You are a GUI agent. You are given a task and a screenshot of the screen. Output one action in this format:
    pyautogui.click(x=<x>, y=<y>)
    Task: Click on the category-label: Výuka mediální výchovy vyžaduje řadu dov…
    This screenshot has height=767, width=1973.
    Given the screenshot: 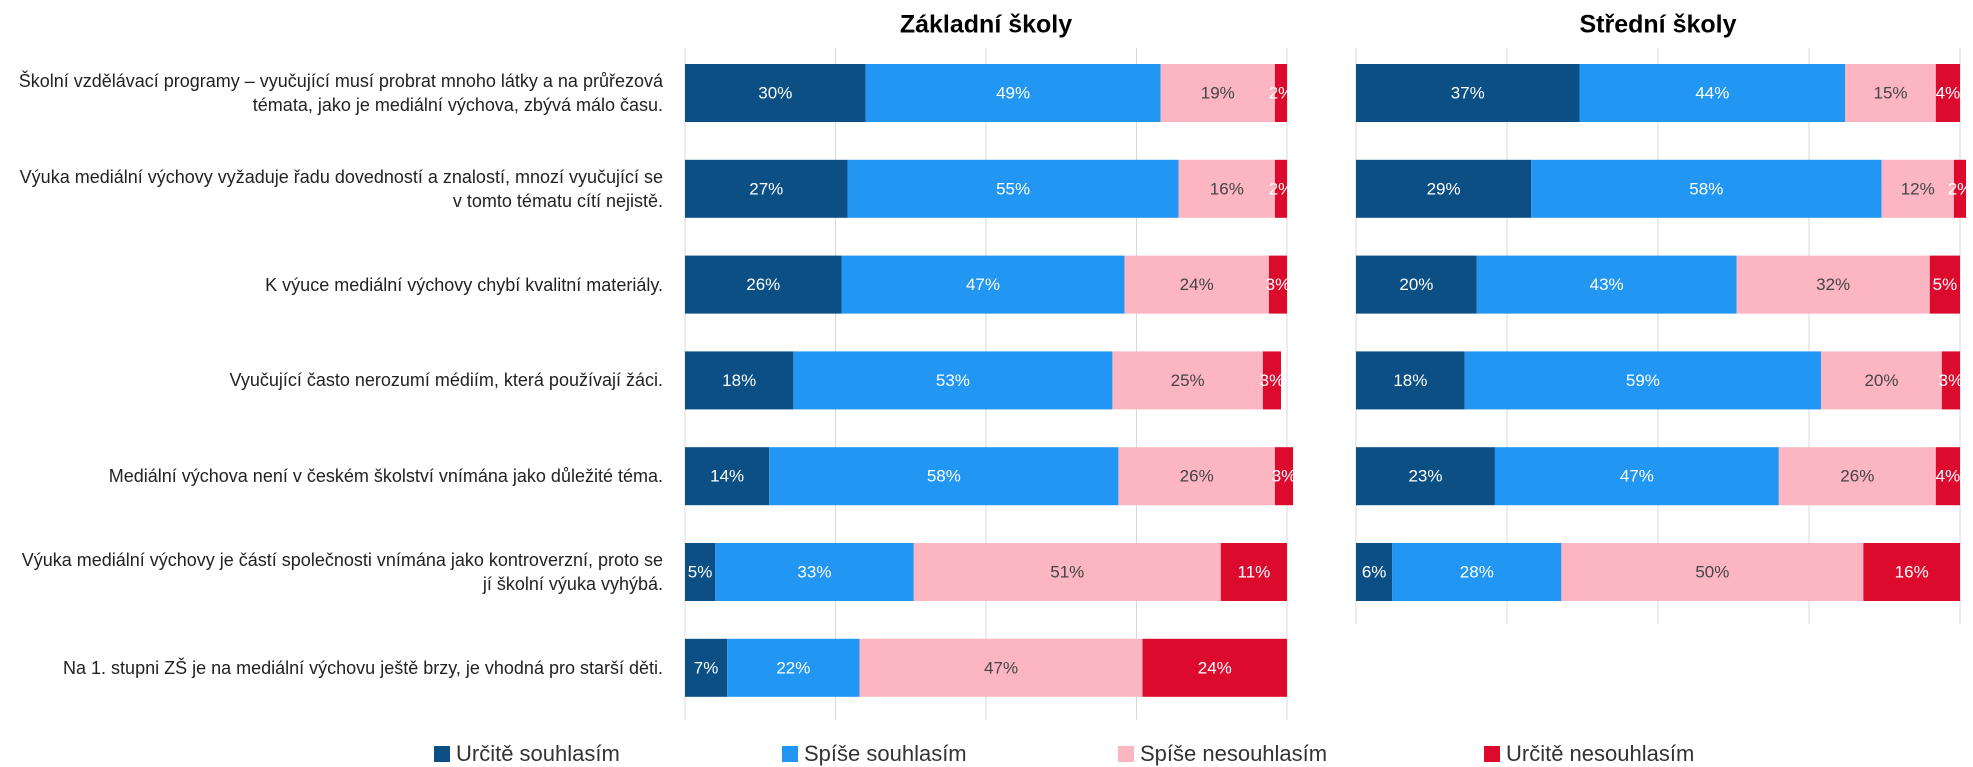 What is the action you would take?
    pyautogui.click(x=341, y=188)
    